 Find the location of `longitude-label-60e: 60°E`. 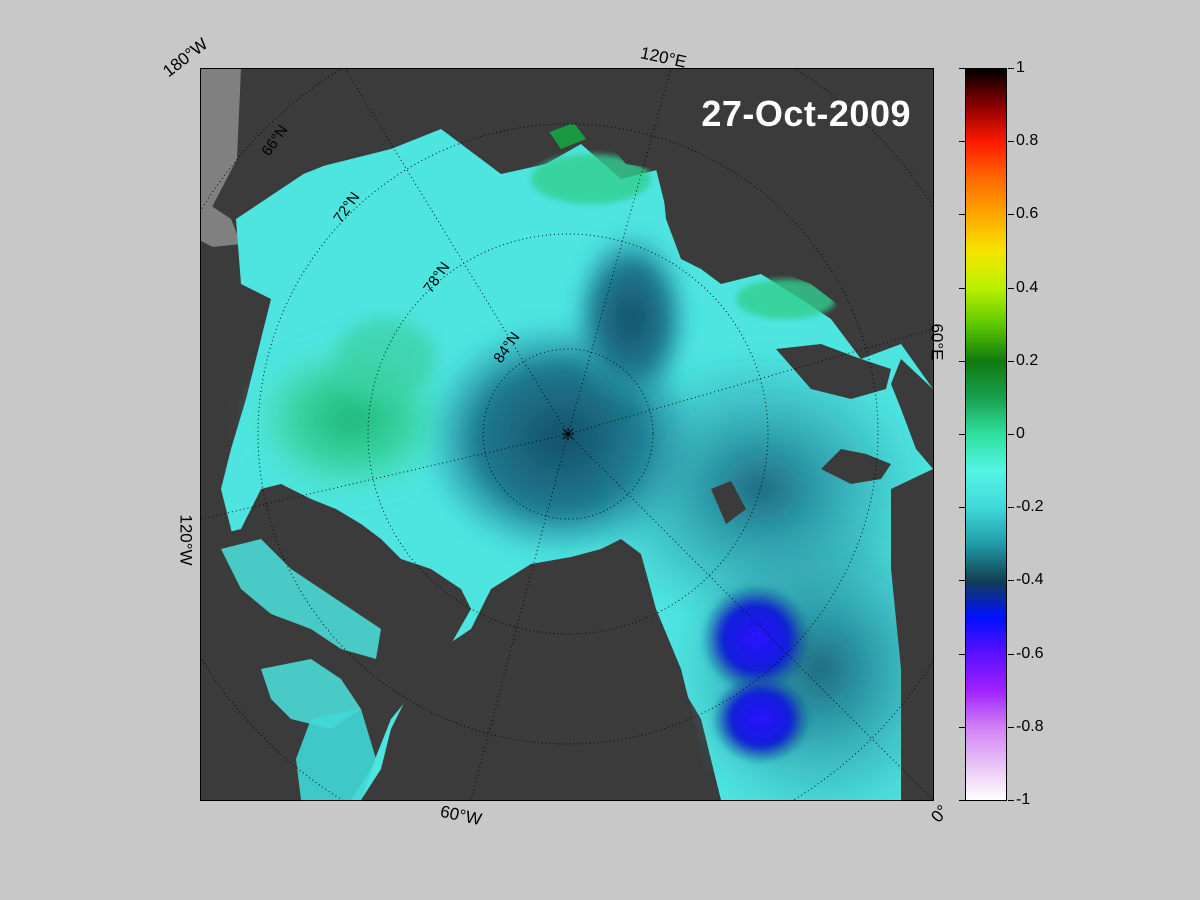

longitude-label-60e: 60°E is located at coordinates (937, 342).